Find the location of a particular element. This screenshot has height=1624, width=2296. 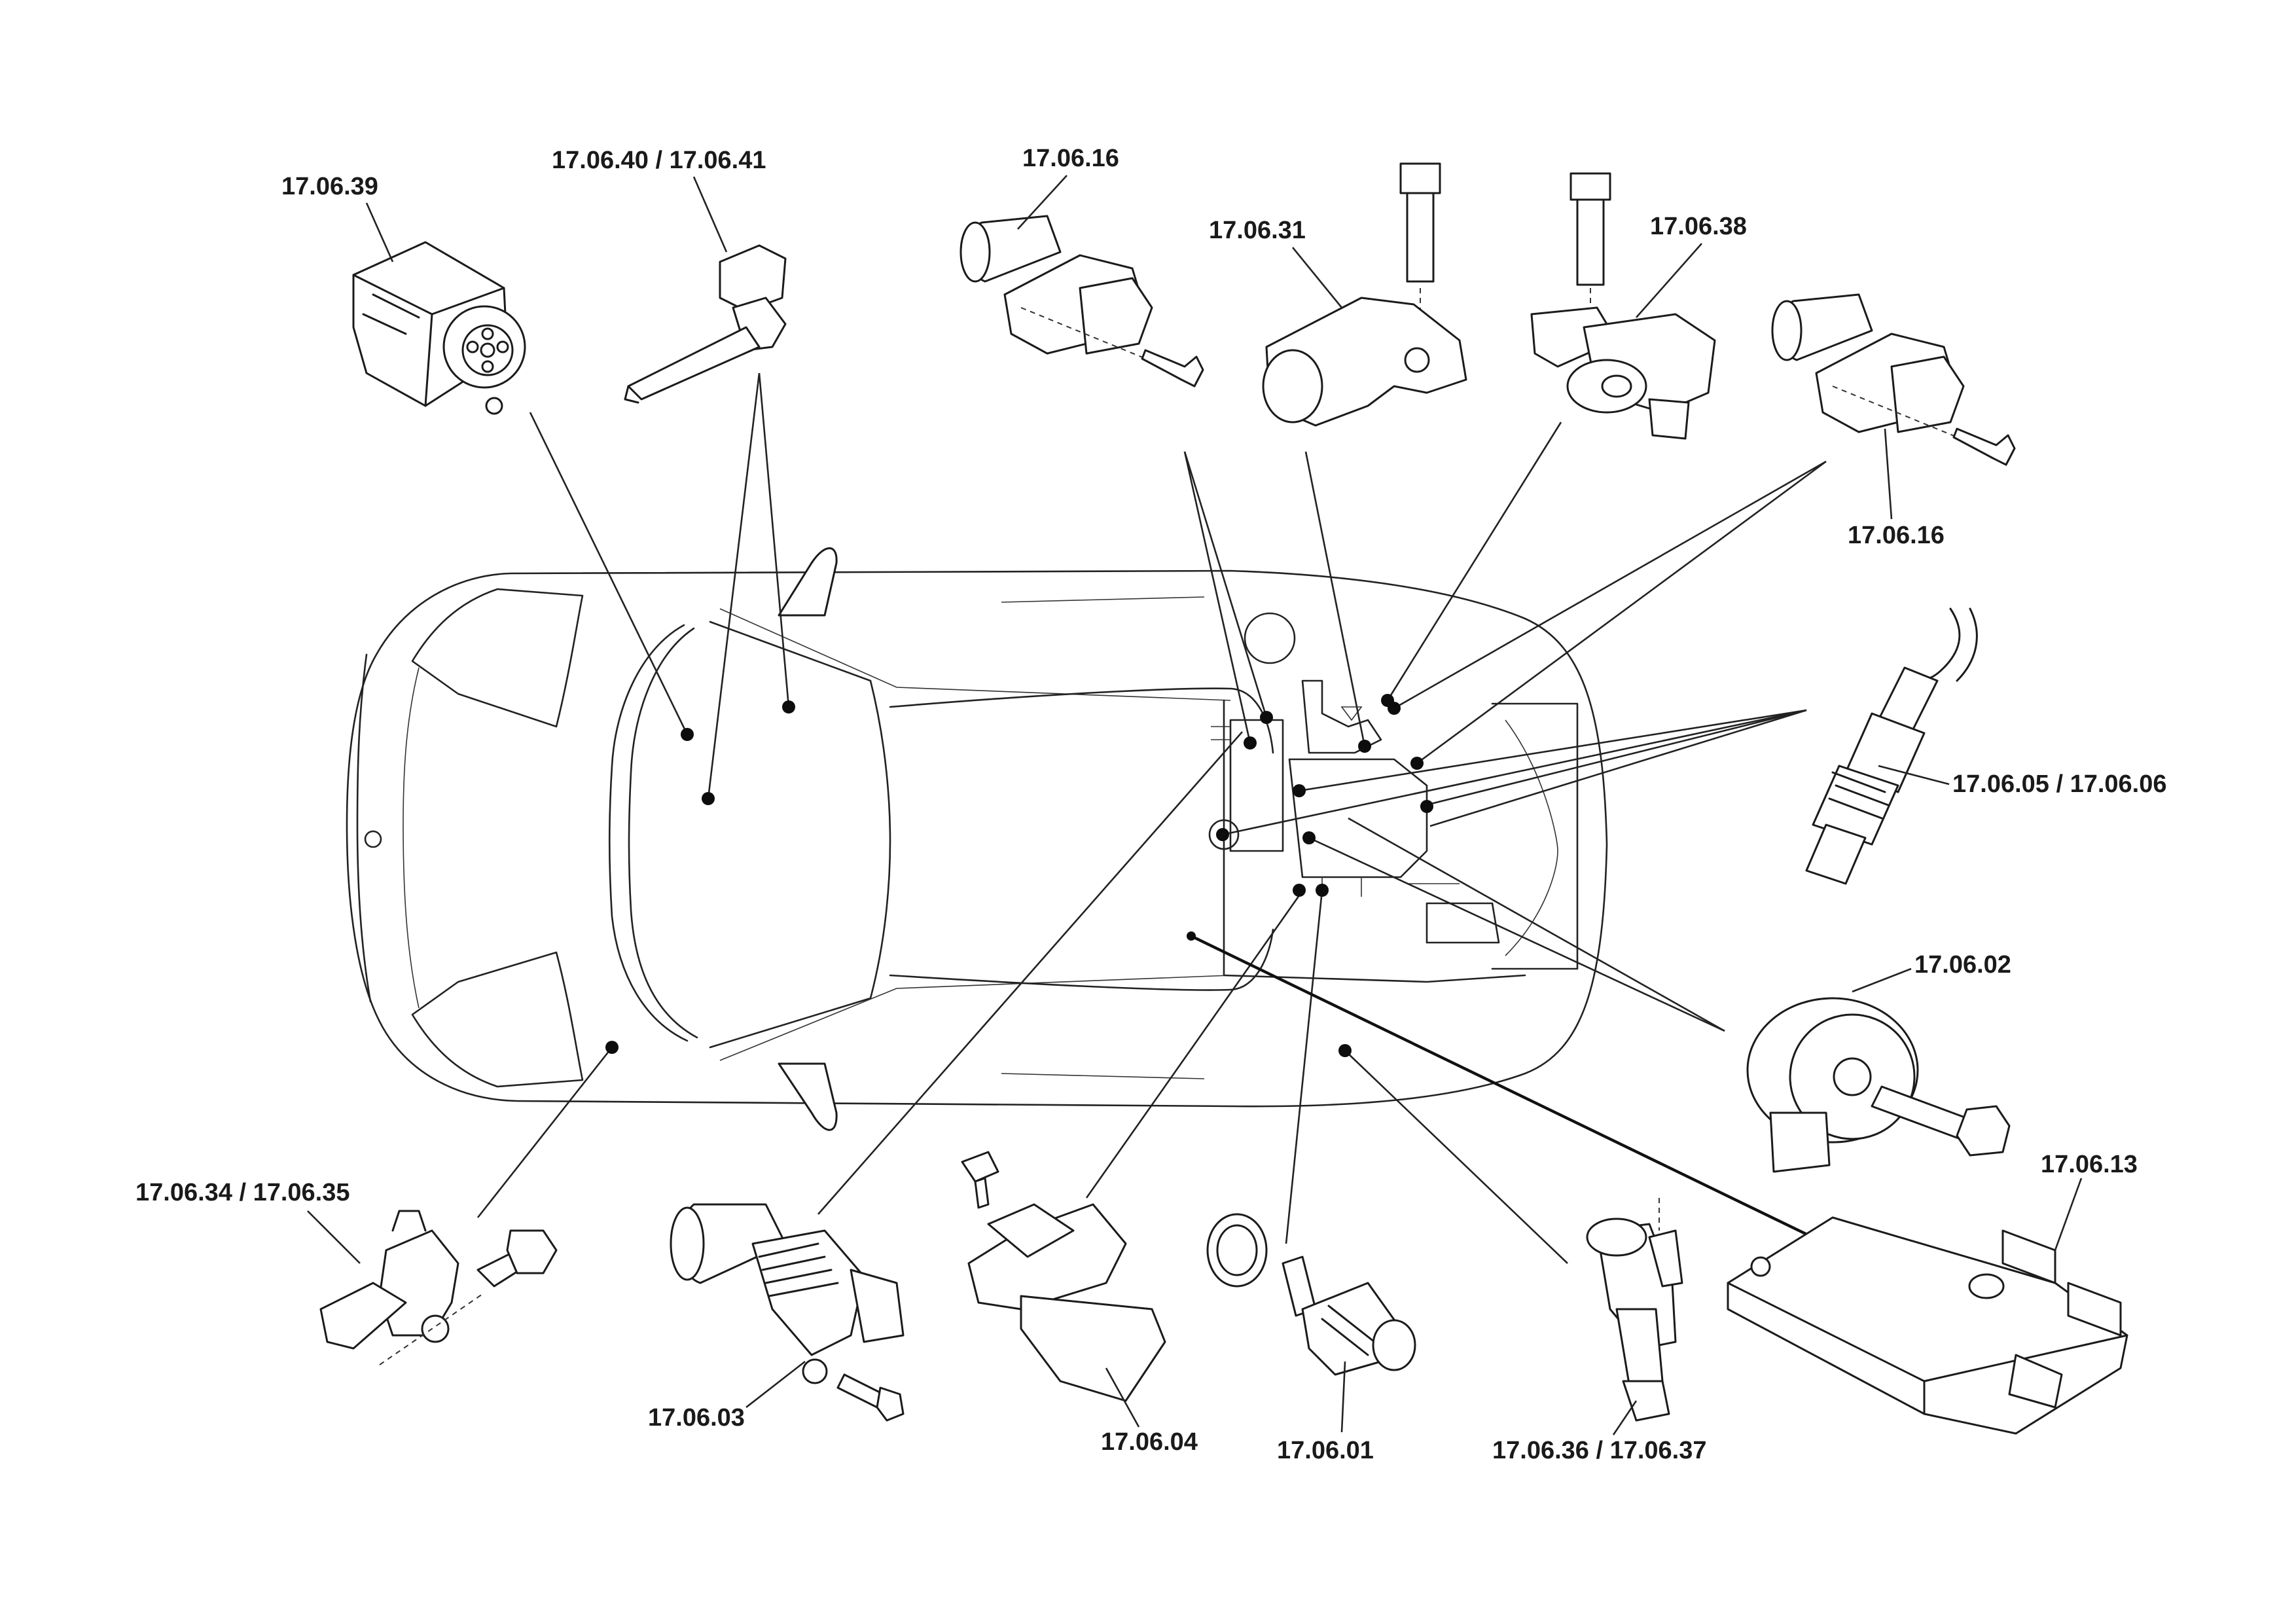

label-17-06-36-37: 17.06.36 / 17.06.37 is located at coordinates (1599, 1450).